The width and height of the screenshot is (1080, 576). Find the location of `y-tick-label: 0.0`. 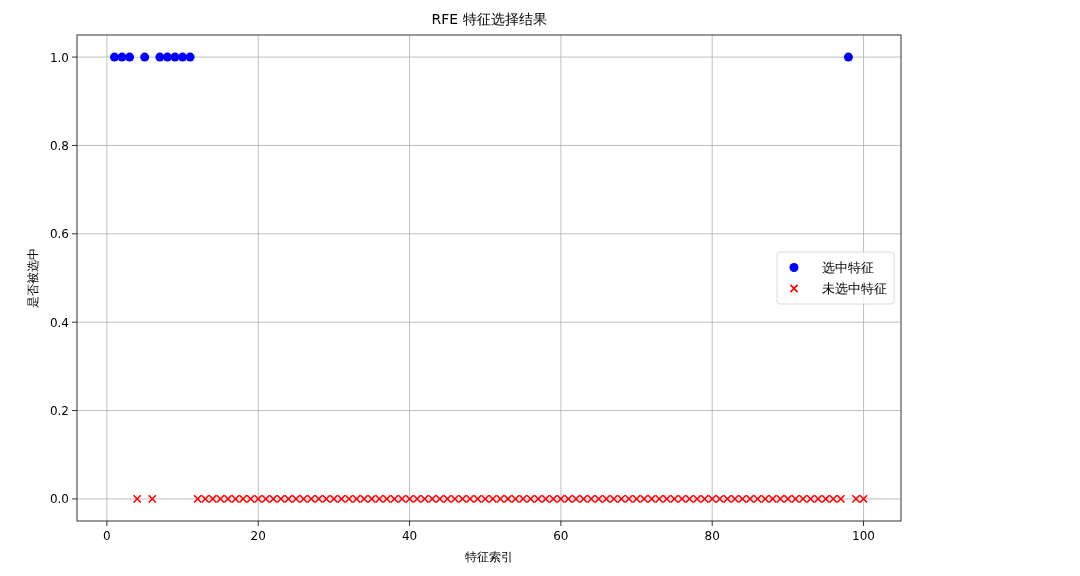

y-tick-label: 0.0 is located at coordinates (59, 499).